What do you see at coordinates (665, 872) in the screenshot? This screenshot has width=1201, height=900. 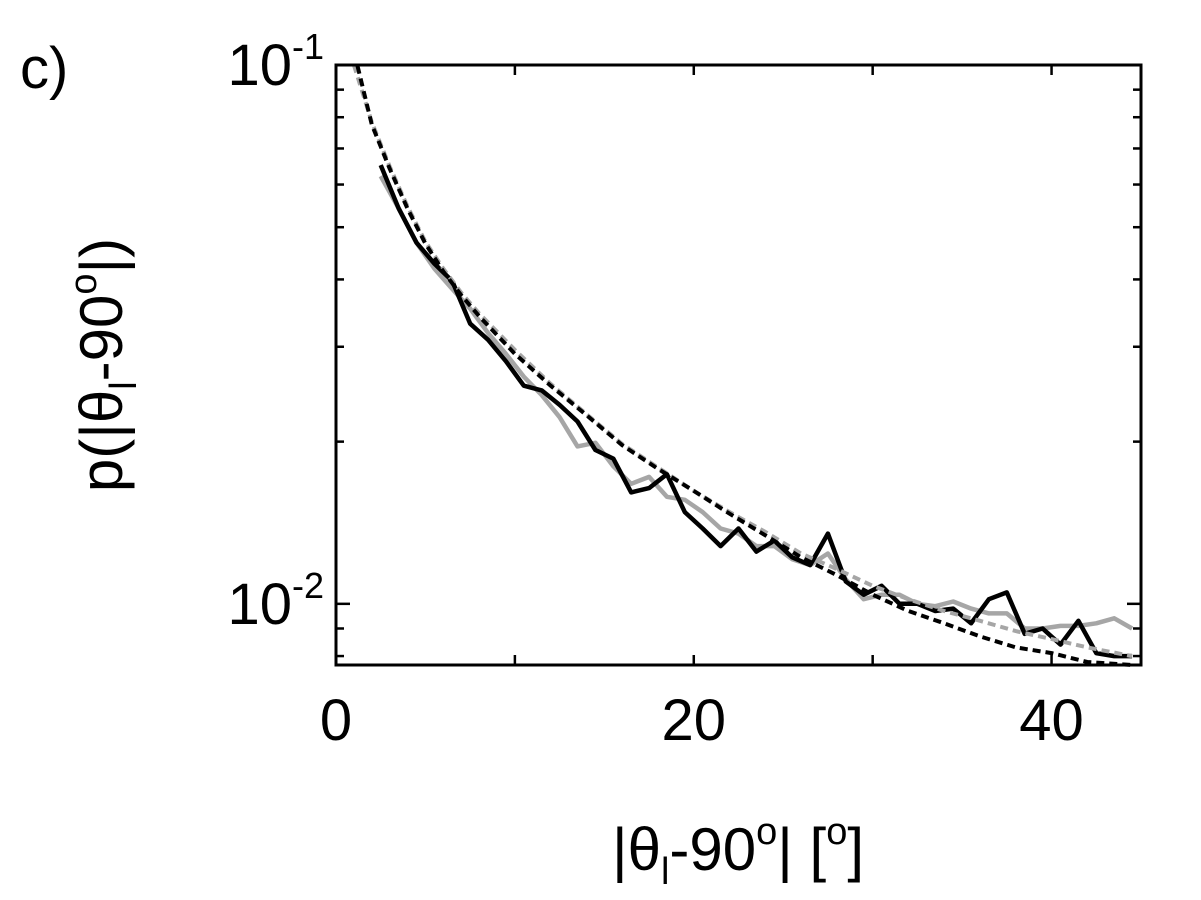 I see `x-axis-label-sub: l` at bounding box center [665, 872].